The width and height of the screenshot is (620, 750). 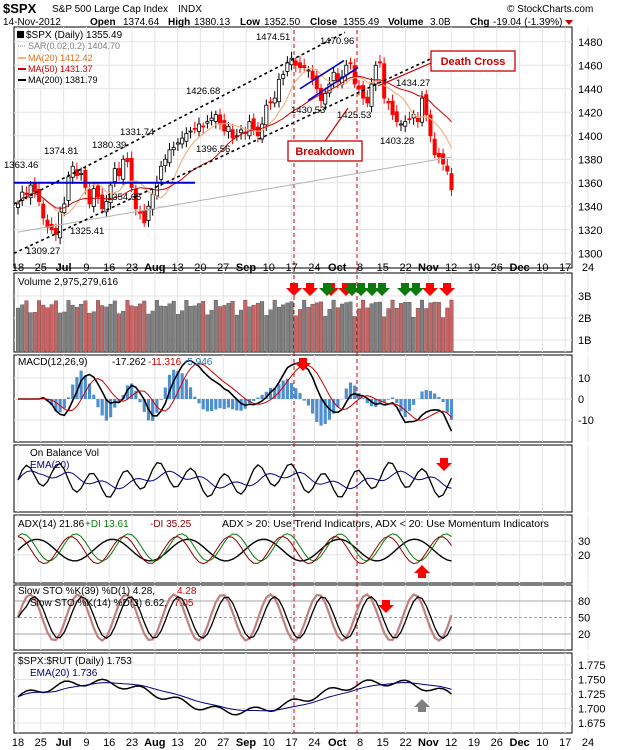 What do you see at coordinates (413, 83) in the screenshot?
I see `price-label: 1434.27` at bounding box center [413, 83].